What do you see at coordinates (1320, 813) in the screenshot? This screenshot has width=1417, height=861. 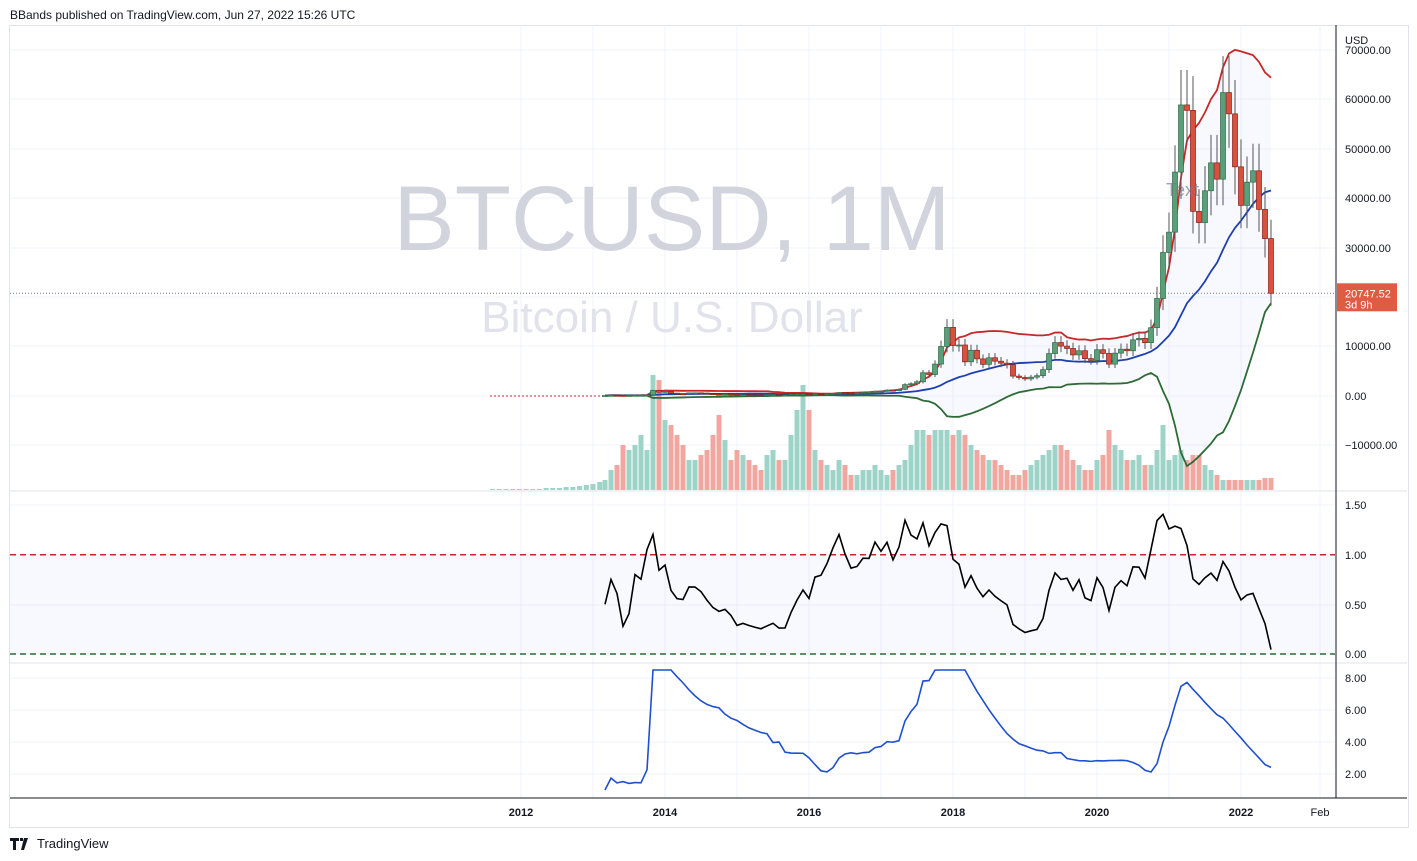 I see `time-tick: Feb` at bounding box center [1320, 813].